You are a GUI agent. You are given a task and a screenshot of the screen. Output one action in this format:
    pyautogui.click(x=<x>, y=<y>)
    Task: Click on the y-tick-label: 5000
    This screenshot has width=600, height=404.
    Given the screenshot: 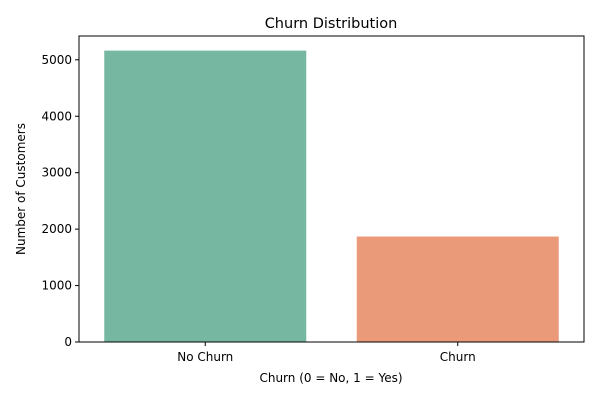 What is the action you would take?
    pyautogui.click(x=56, y=60)
    